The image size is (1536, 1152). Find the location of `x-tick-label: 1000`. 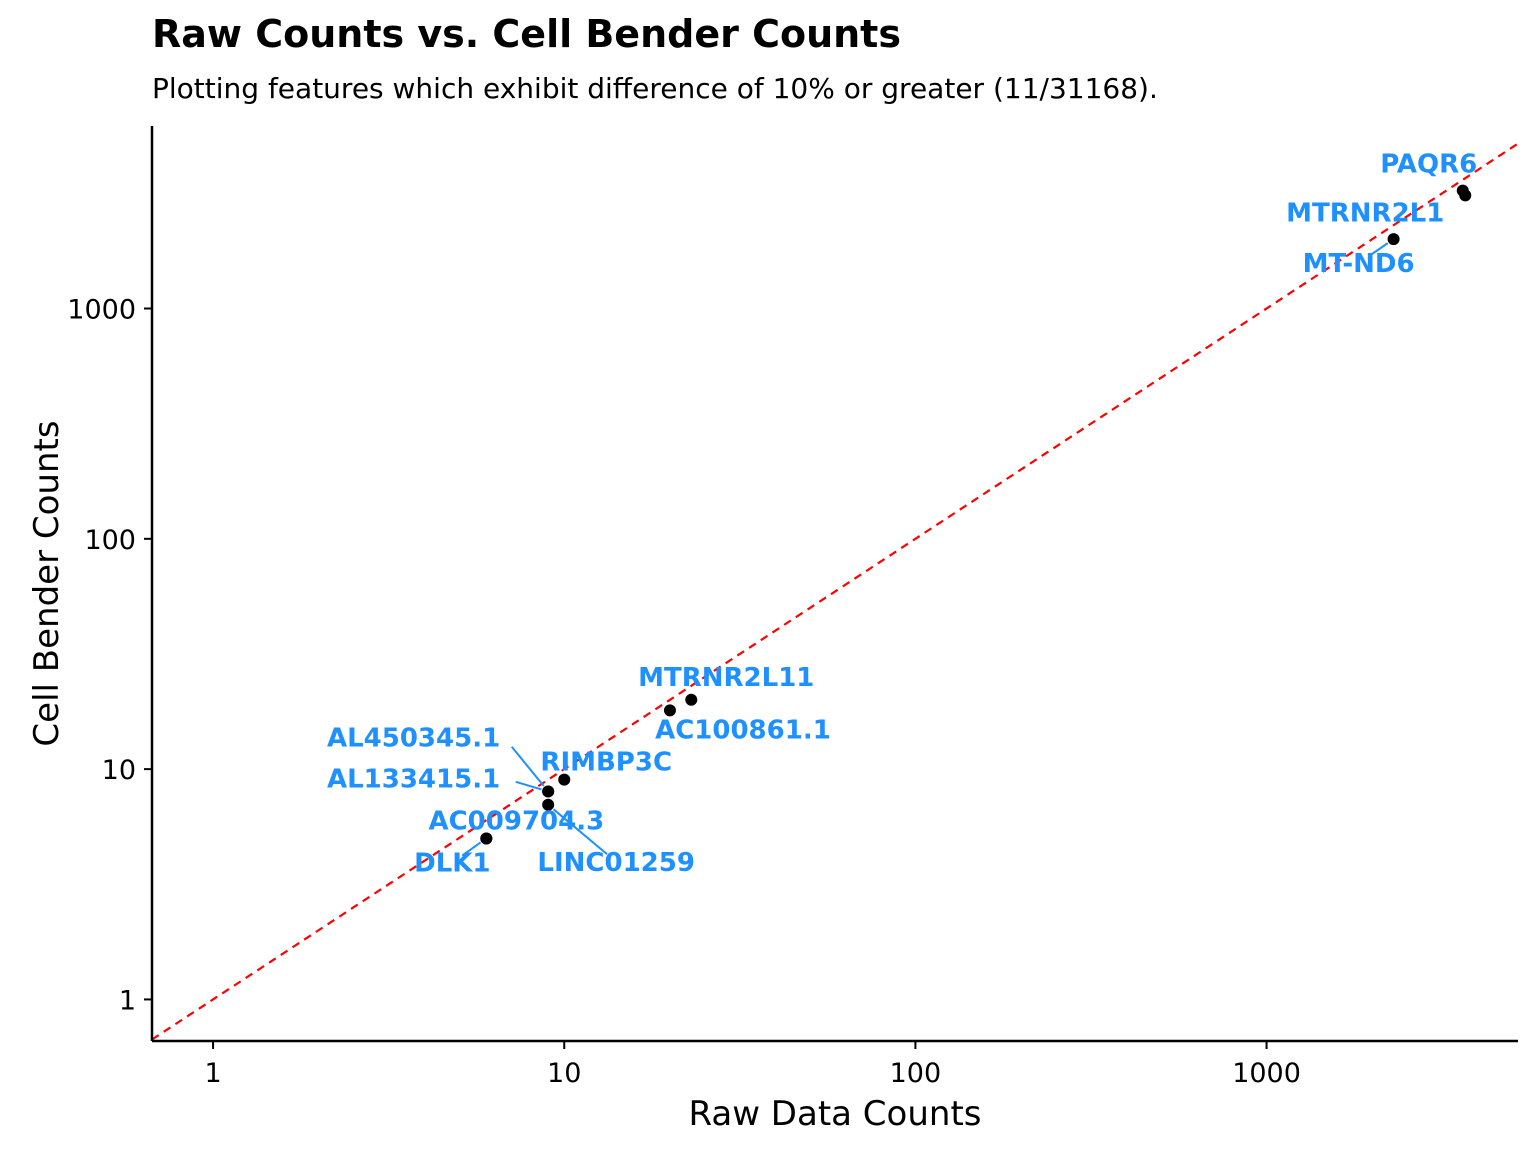

x-tick-label: 1000 is located at coordinates (1266, 1073).